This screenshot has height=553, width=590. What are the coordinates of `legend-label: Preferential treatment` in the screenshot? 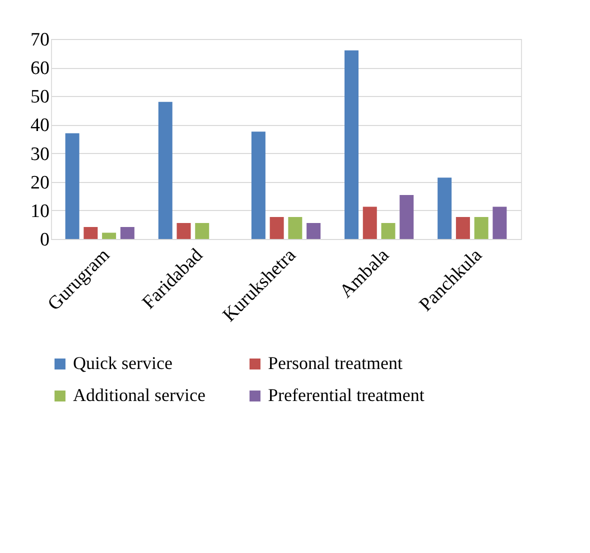 It's located at (346, 395).